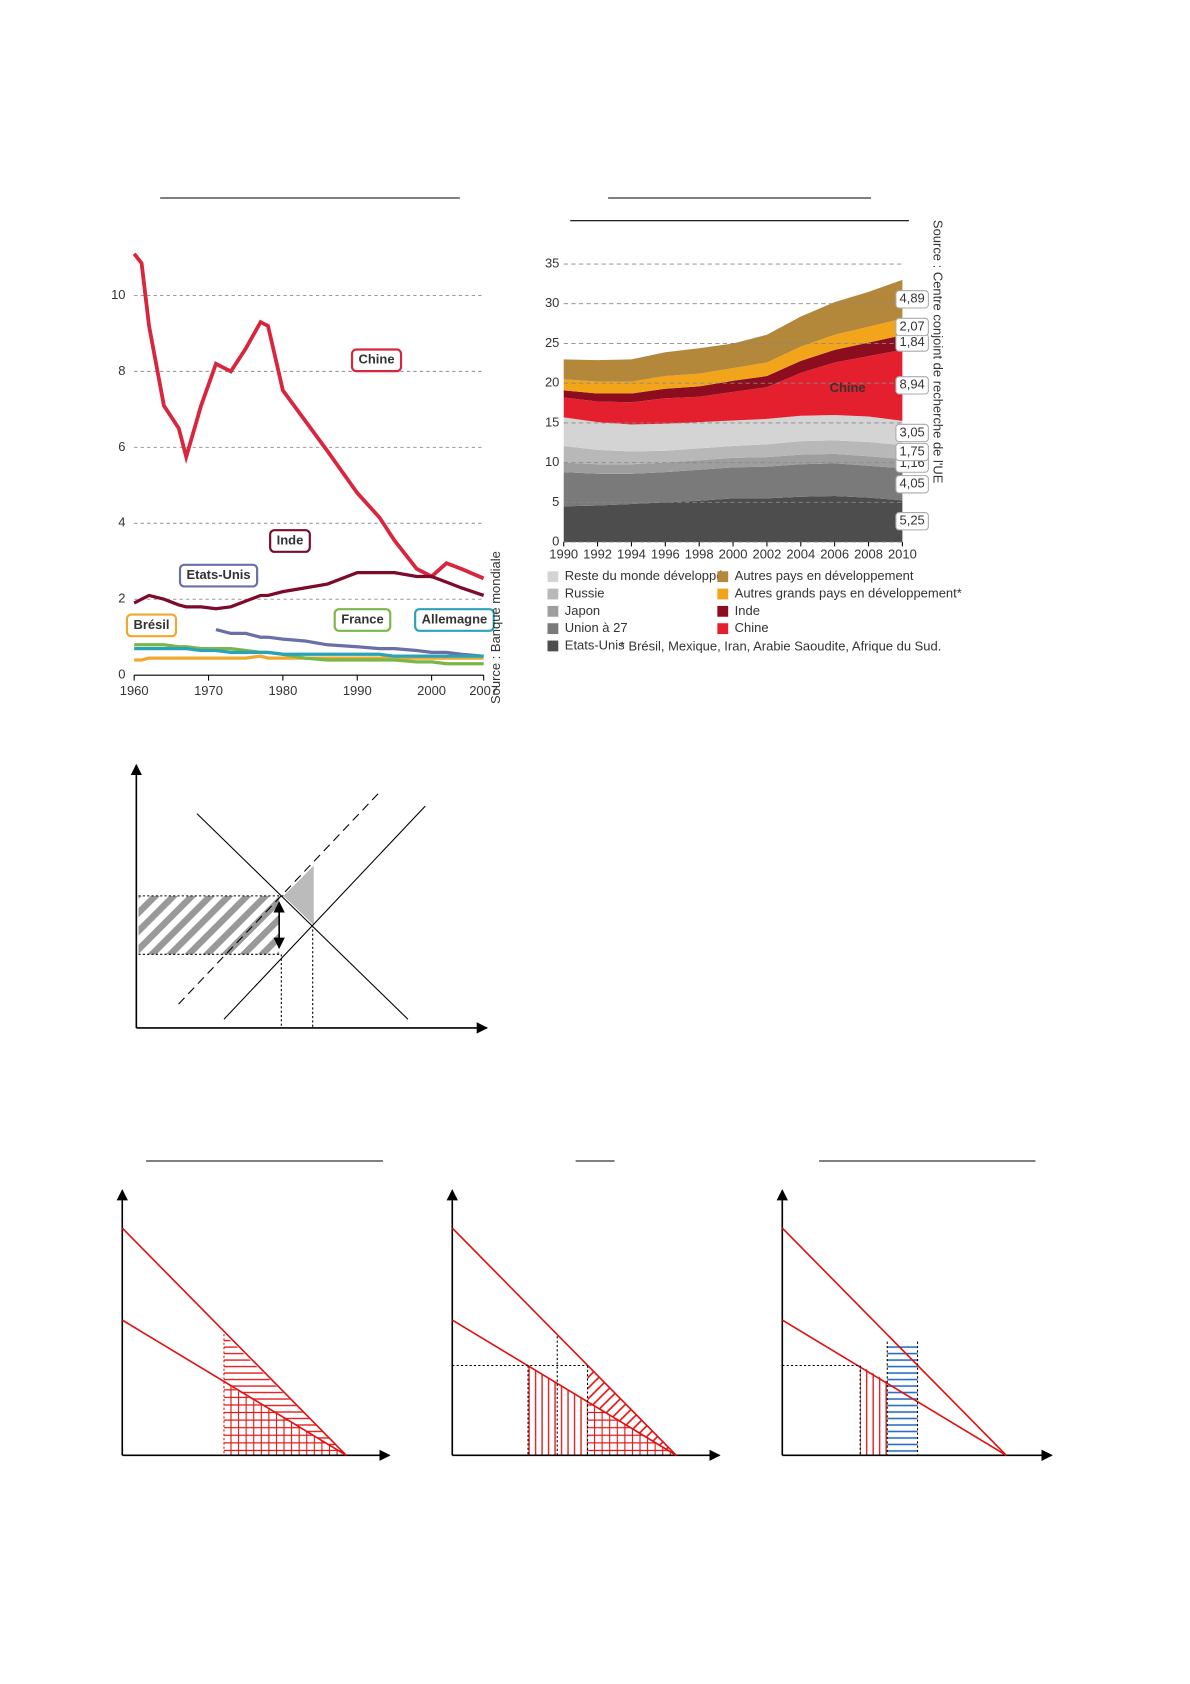  Describe the element at coordinates (282, 690) in the screenshot. I see `x-tick-label: 1980` at that location.